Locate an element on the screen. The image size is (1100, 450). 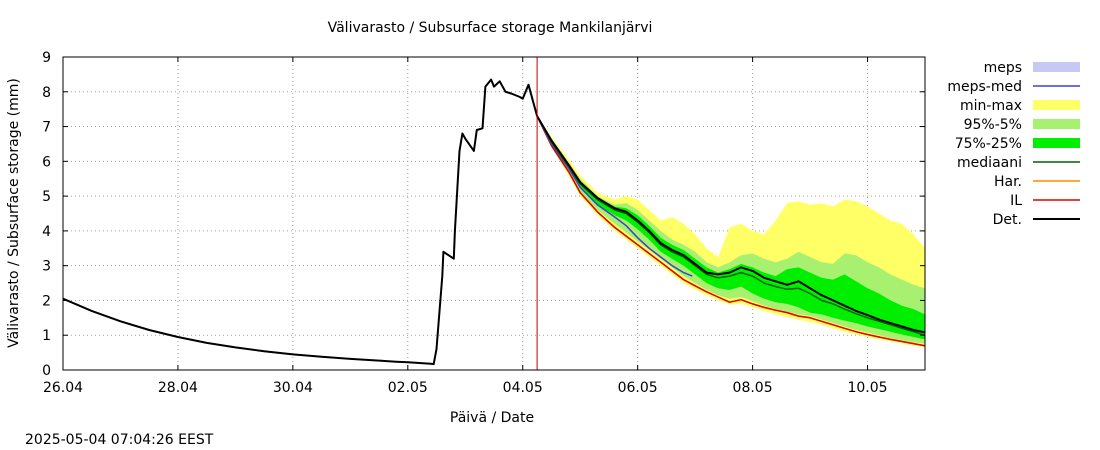
y-tick-label: 6 is located at coordinates (46, 162).